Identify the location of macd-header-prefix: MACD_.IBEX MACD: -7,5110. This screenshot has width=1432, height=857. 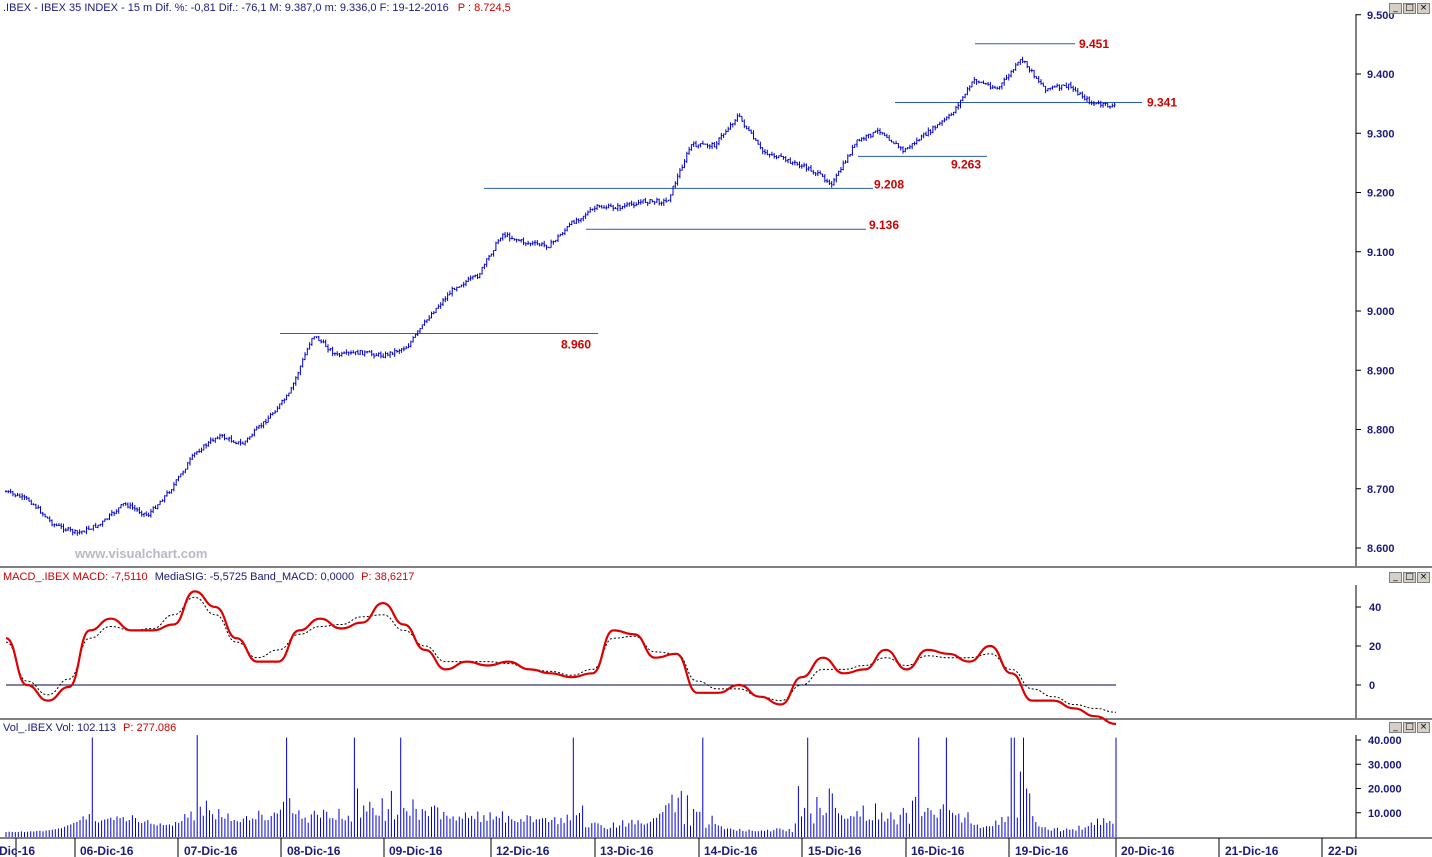
(75, 577).